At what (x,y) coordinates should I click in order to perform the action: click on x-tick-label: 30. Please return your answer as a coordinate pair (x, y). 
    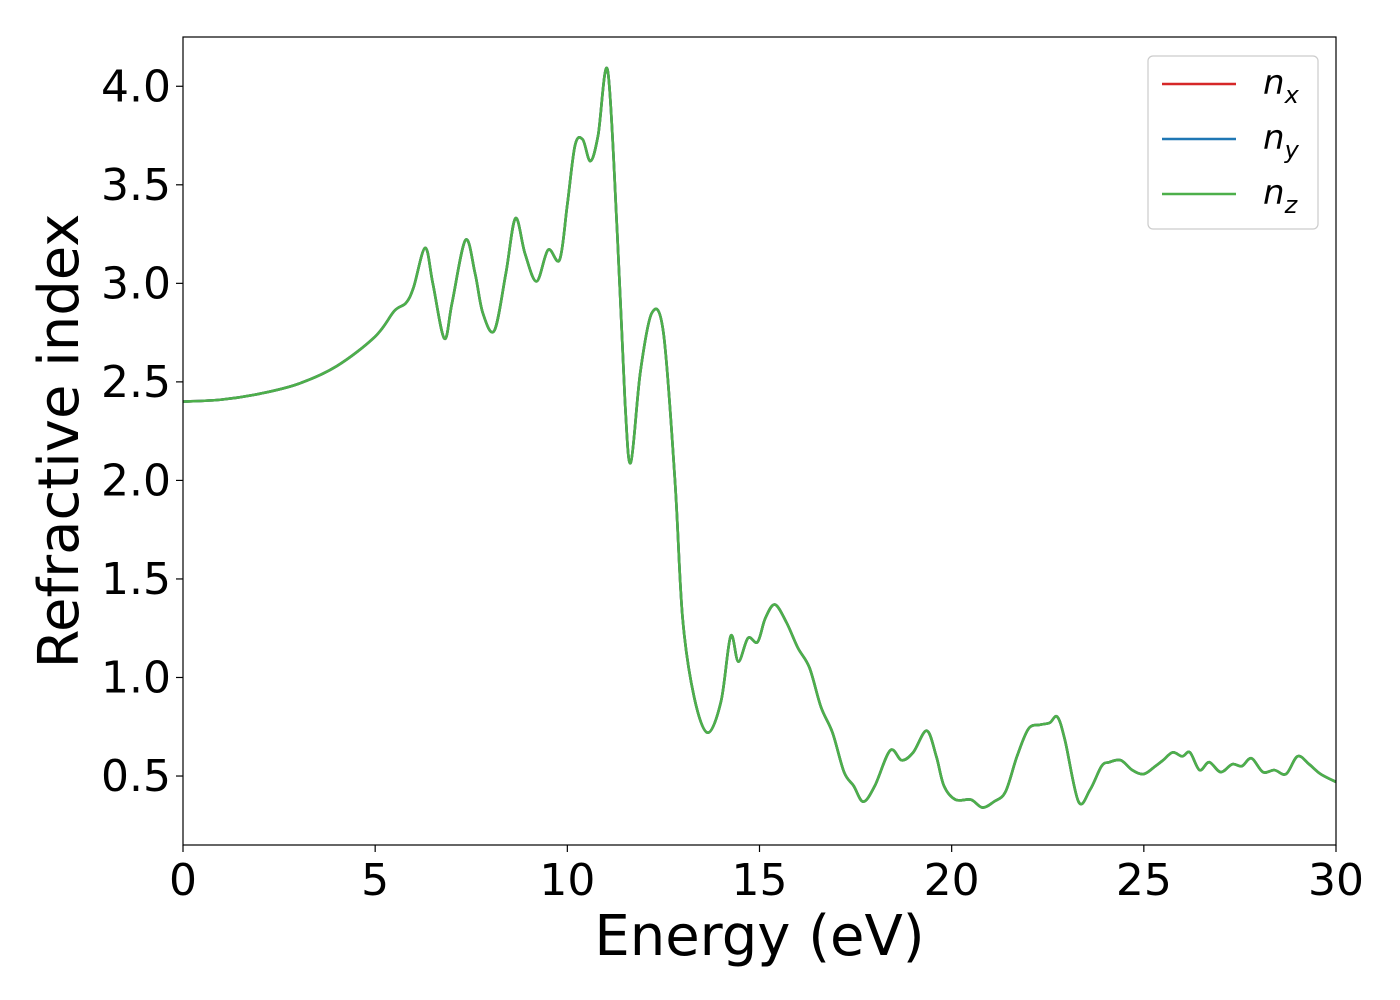
    Looking at the image, I should click on (1336, 880).